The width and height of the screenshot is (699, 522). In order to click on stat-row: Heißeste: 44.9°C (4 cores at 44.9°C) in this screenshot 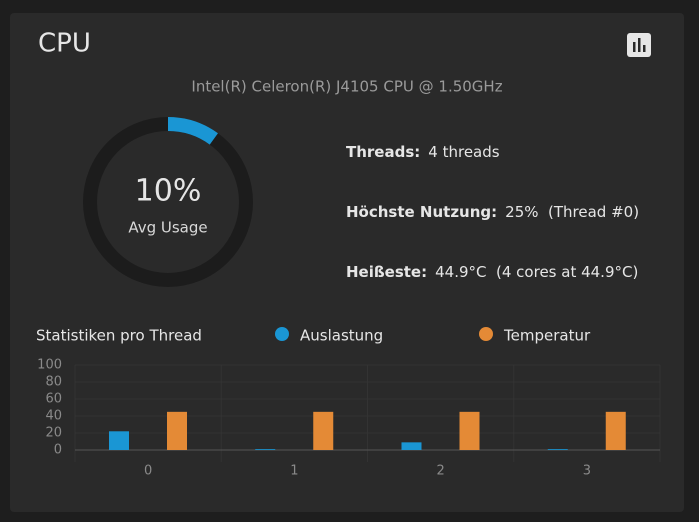, I will do `click(492, 272)`.